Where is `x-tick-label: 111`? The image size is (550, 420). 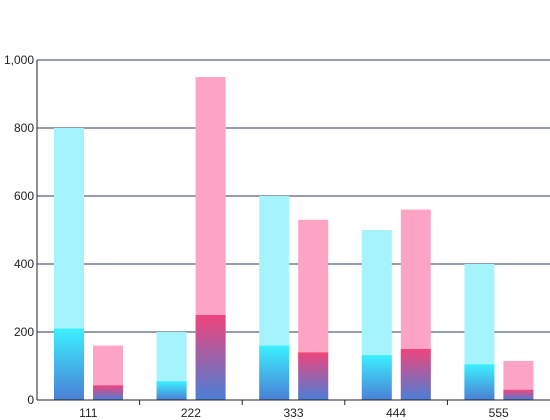
x-tick-label: 111 is located at coordinates (88, 413).